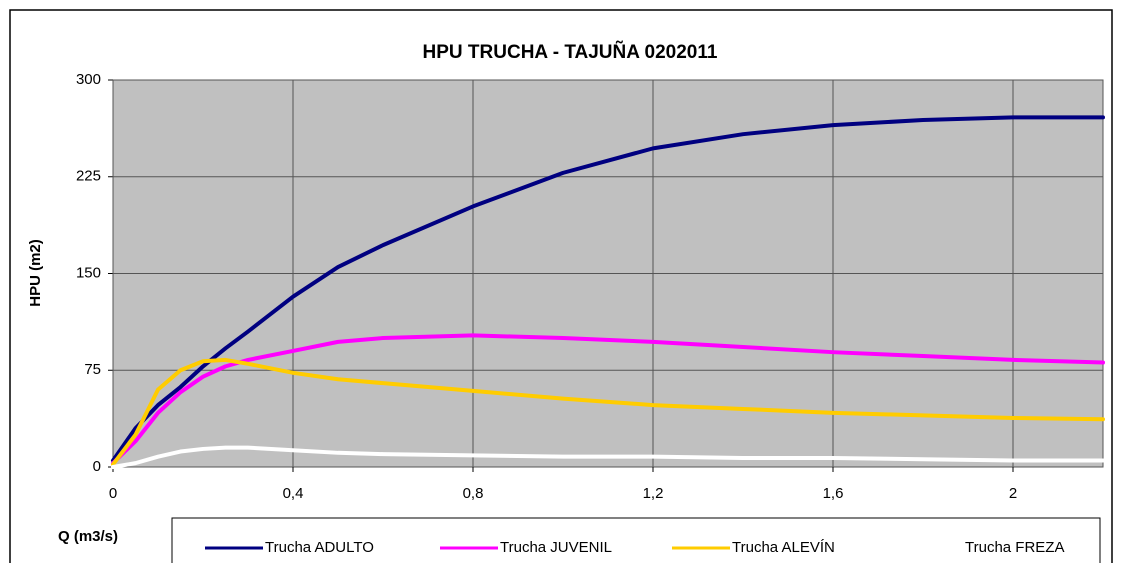 The width and height of the screenshot is (1122, 563). What do you see at coordinates (833, 493) in the screenshot?
I see `x-tick-label: 1,6` at bounding box center [833, 493].